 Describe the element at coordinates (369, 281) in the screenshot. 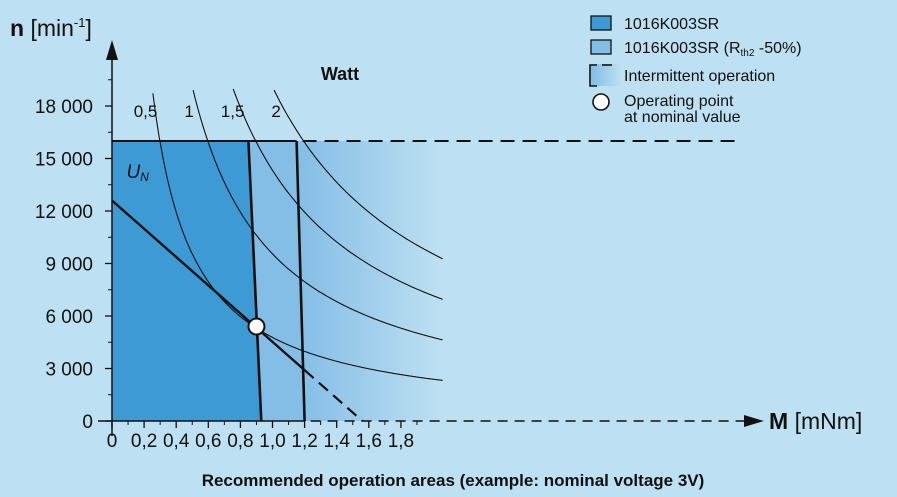

I see `intermittent-region` at that location.